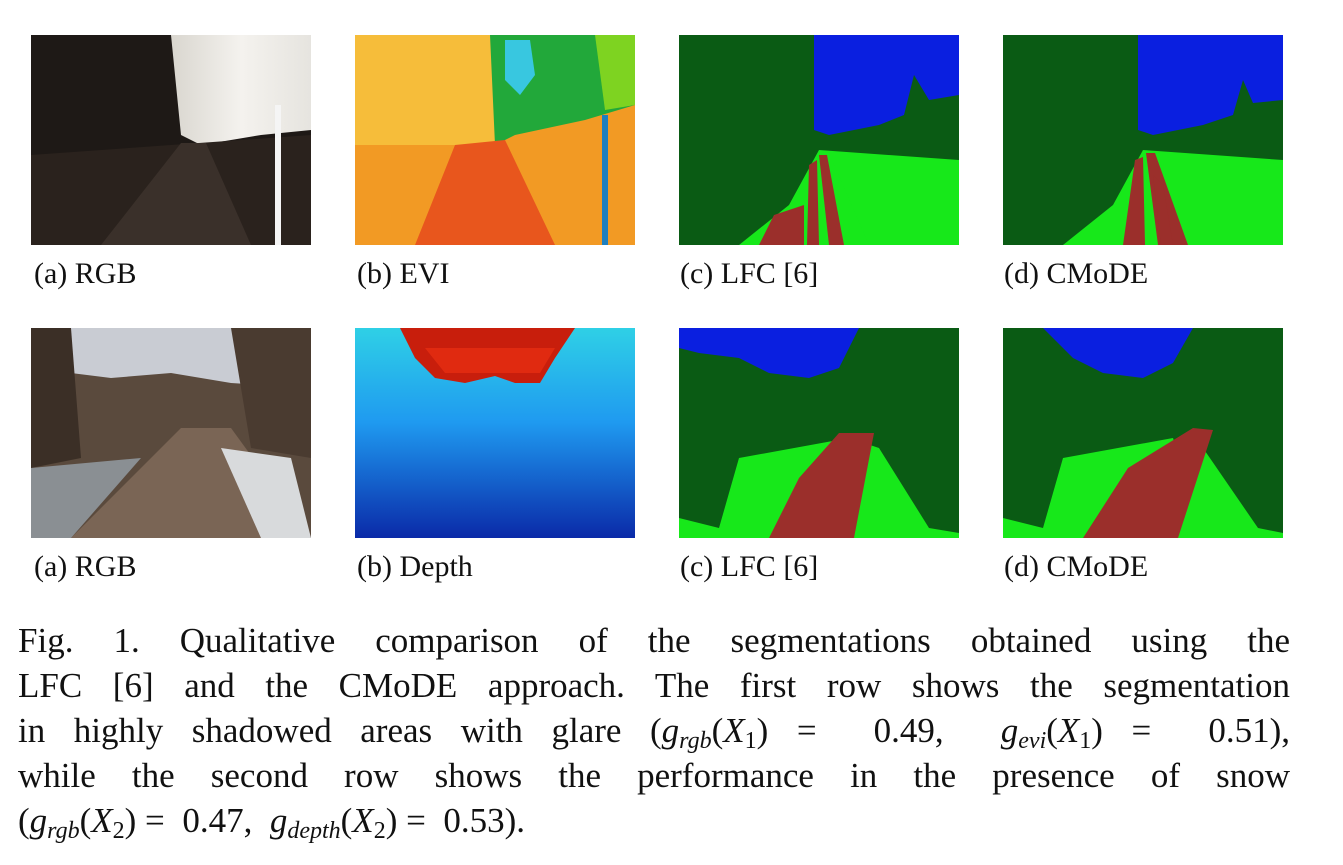 This screenshot has width=1343, height=865. I want to click on g-rgb-x2-value: 0.47, so click(213, 820).